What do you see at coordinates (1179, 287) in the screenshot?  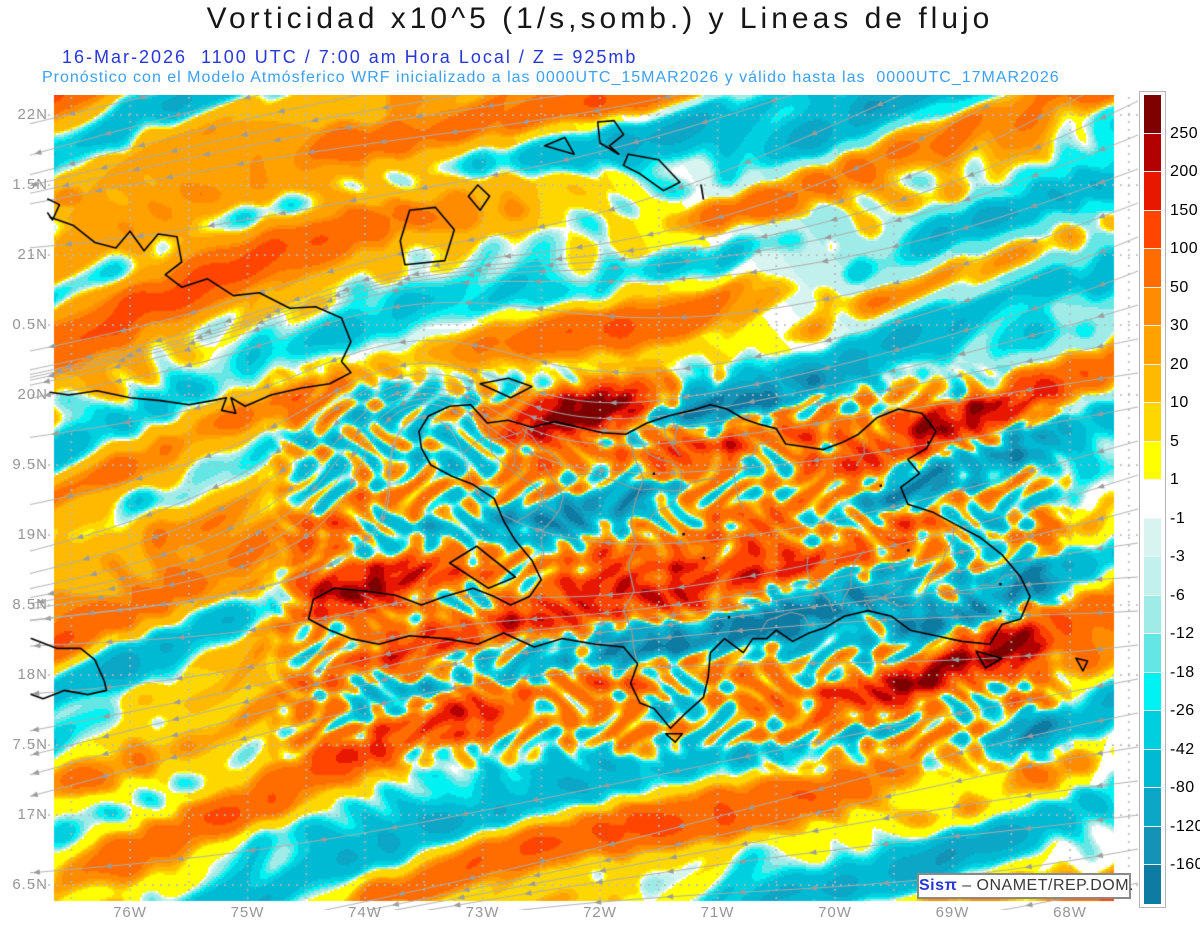 I see `colorbar-tick-label: 50` at bounding box center [1179, 287].